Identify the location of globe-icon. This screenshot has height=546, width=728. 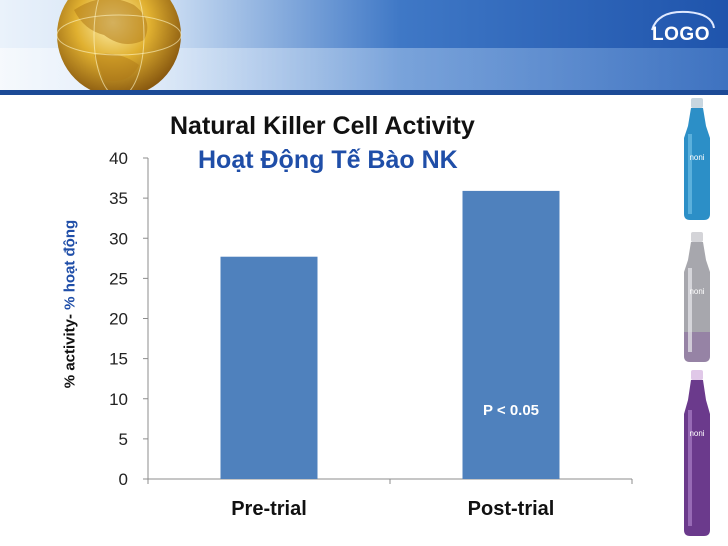
(119, 46).